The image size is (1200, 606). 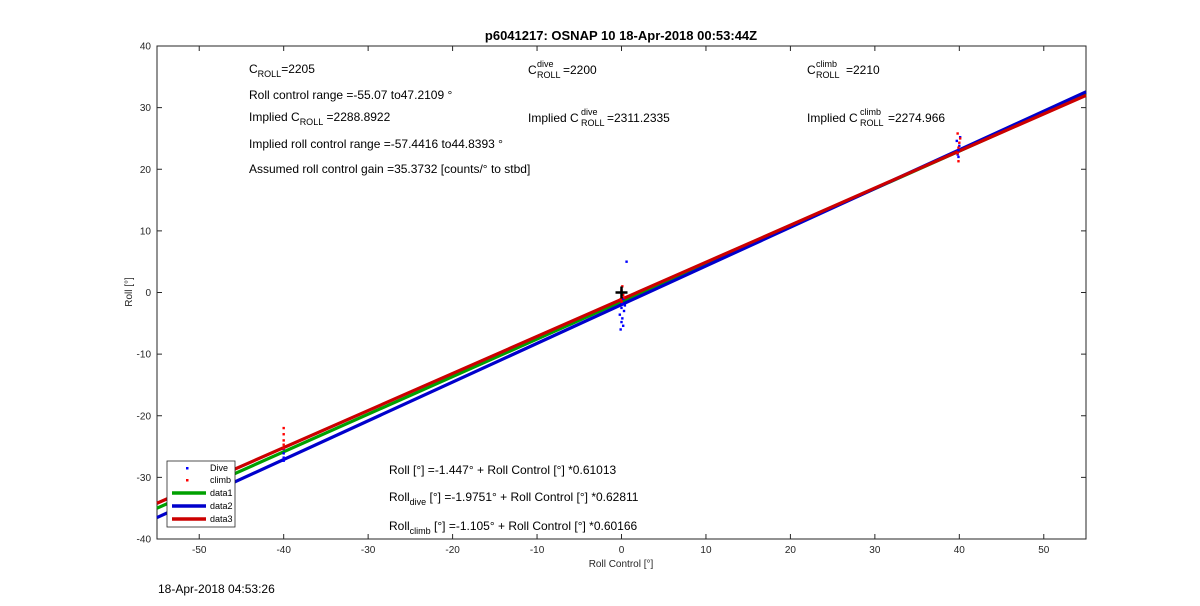 What do you see at coordinates (146, 231) in the screenshot?
I see `y-tick-label: 10` at bounding box center [146, 231].